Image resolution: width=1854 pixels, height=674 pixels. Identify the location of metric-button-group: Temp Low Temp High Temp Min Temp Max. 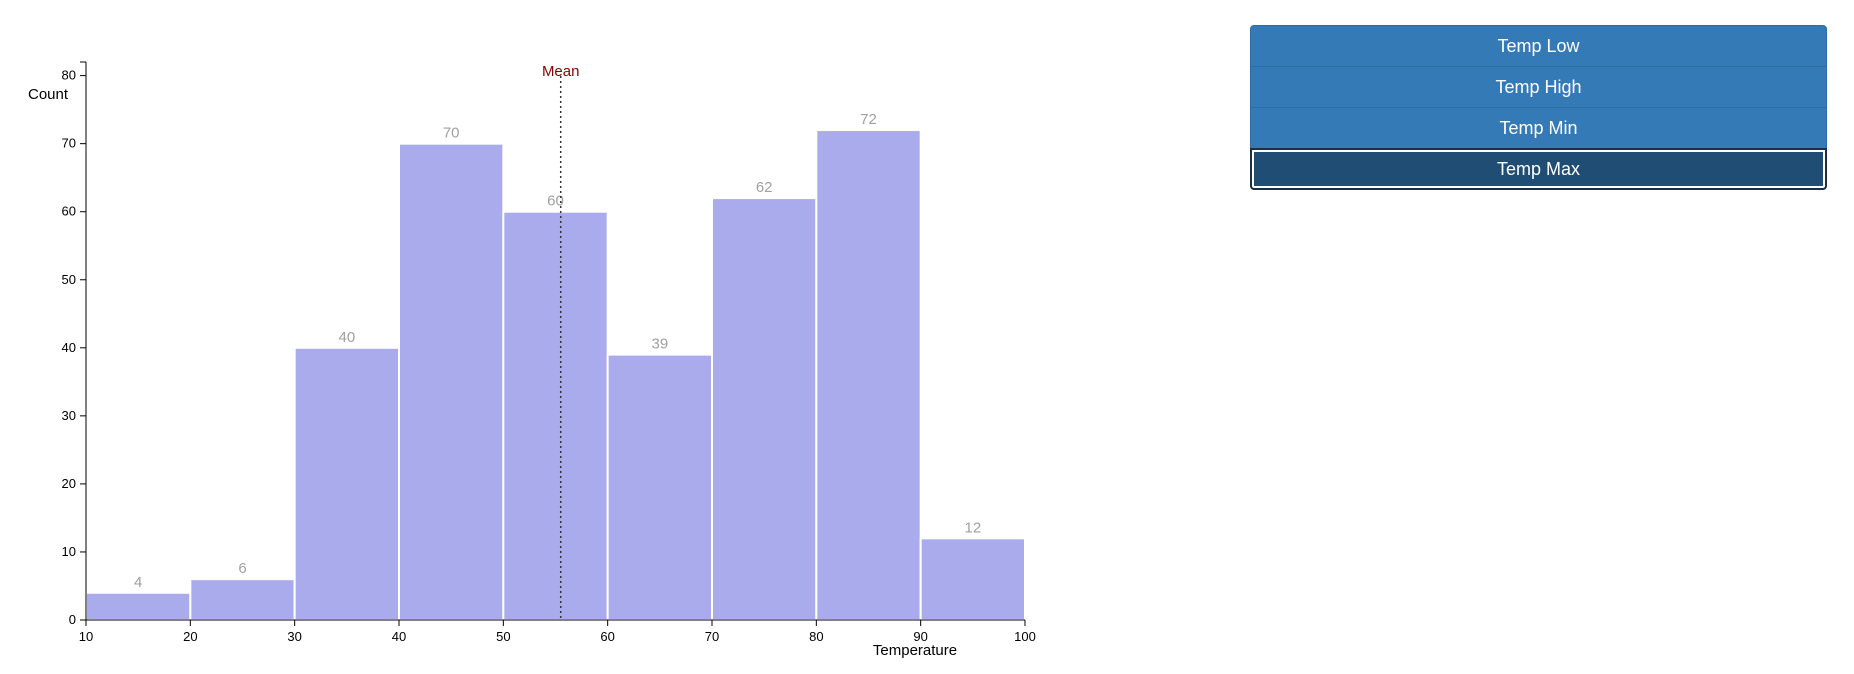
(1538, 107).